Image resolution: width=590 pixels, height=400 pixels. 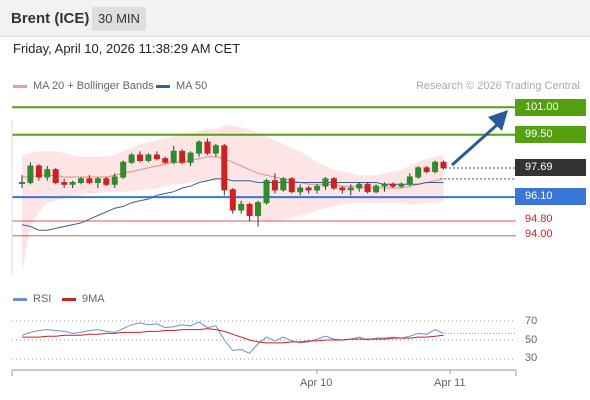 What do you see at coordinates (93, 299) in the screenshot?
I see `ma9-legend-label: 9MA` at bounding box center [93, 299].